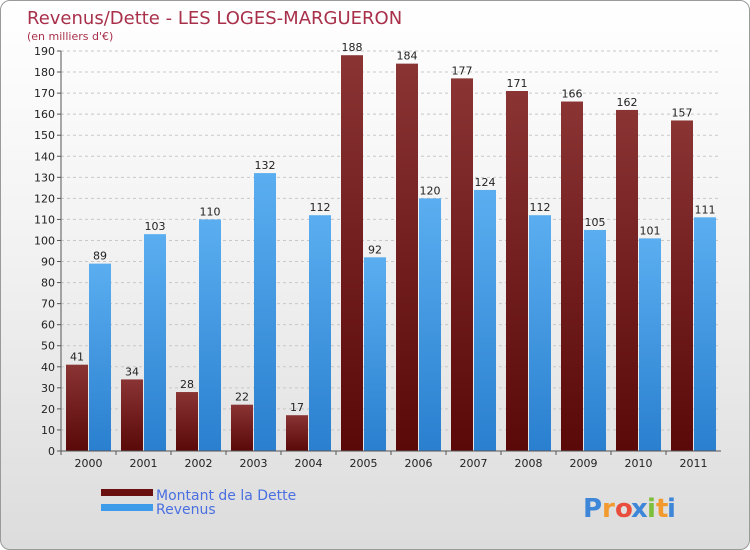  Describe the element at coordinates (485, 182) in the screenshot. I see `data-label-revenus: 124` at that location.